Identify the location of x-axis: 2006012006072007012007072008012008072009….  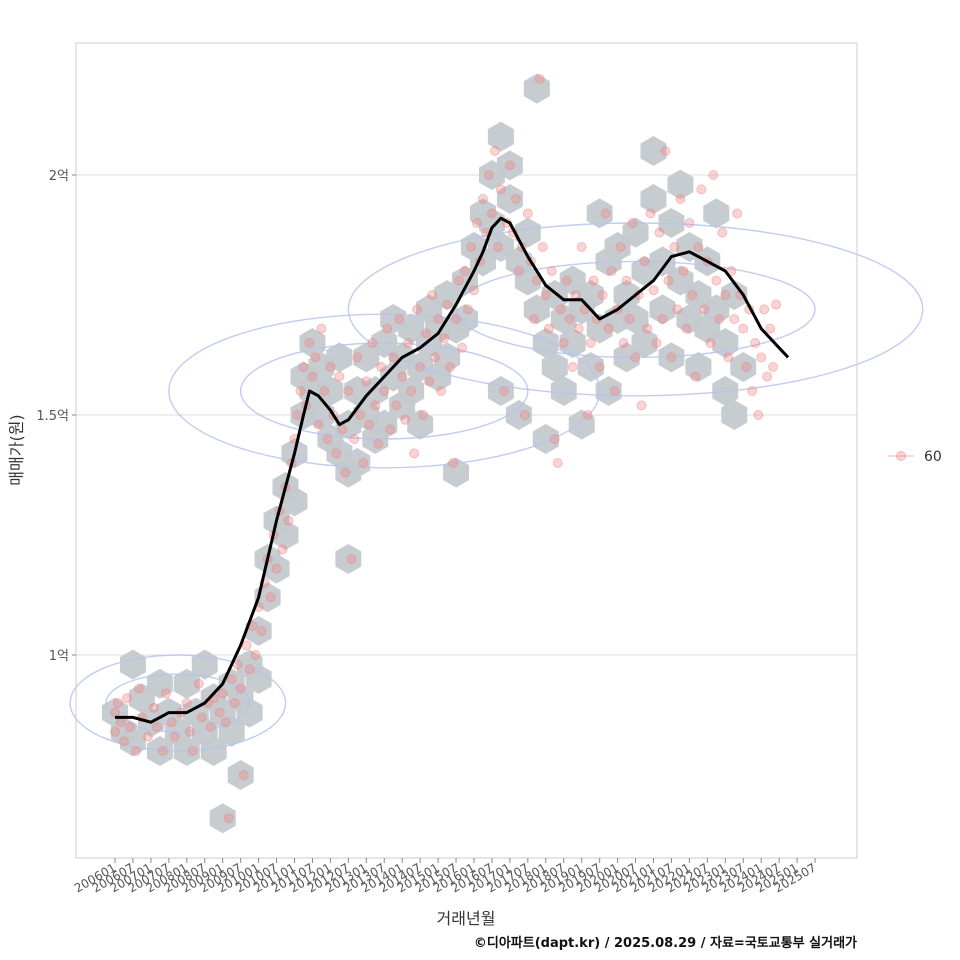
(445, 877).